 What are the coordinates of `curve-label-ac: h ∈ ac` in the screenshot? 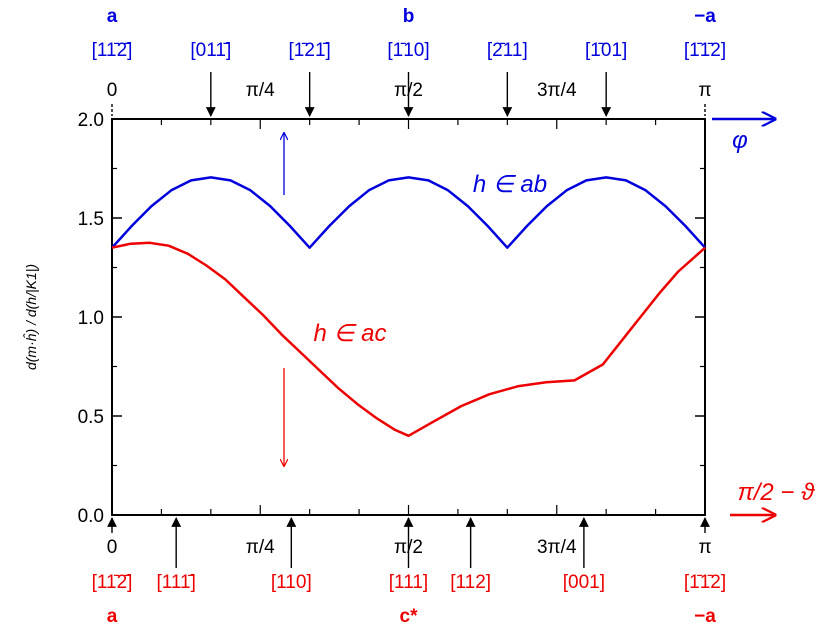 It's located at (350, 333).